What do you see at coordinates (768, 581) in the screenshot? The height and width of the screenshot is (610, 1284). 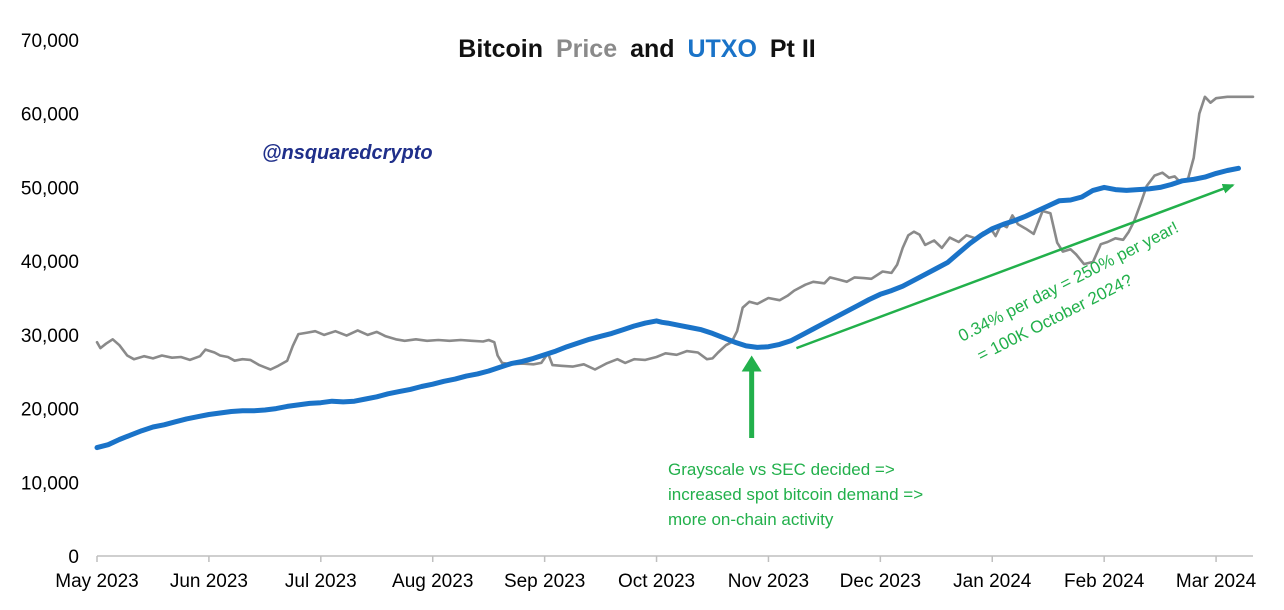 I see `x-tick-label: Nov 2023` at bounding box center [768, 581].